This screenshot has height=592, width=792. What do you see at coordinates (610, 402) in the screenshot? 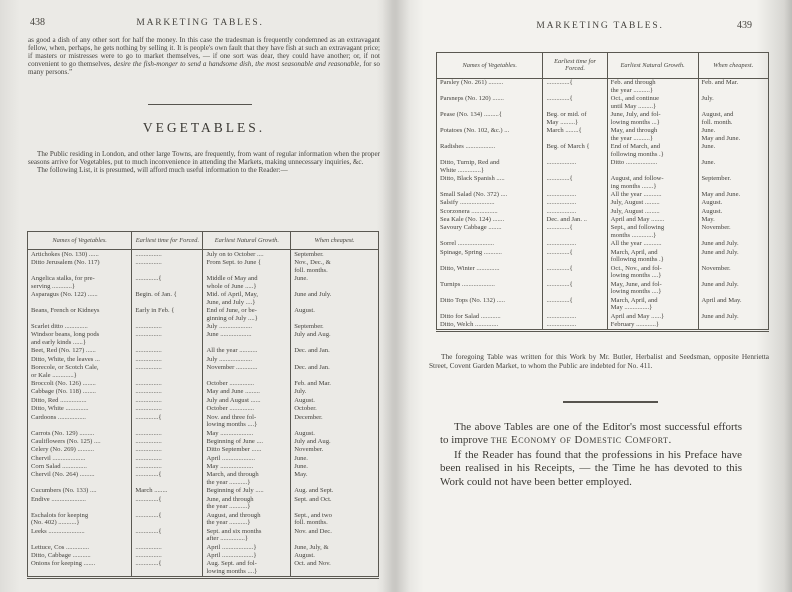
I see `closing-divider-rule` at bounding box center [610, 402].